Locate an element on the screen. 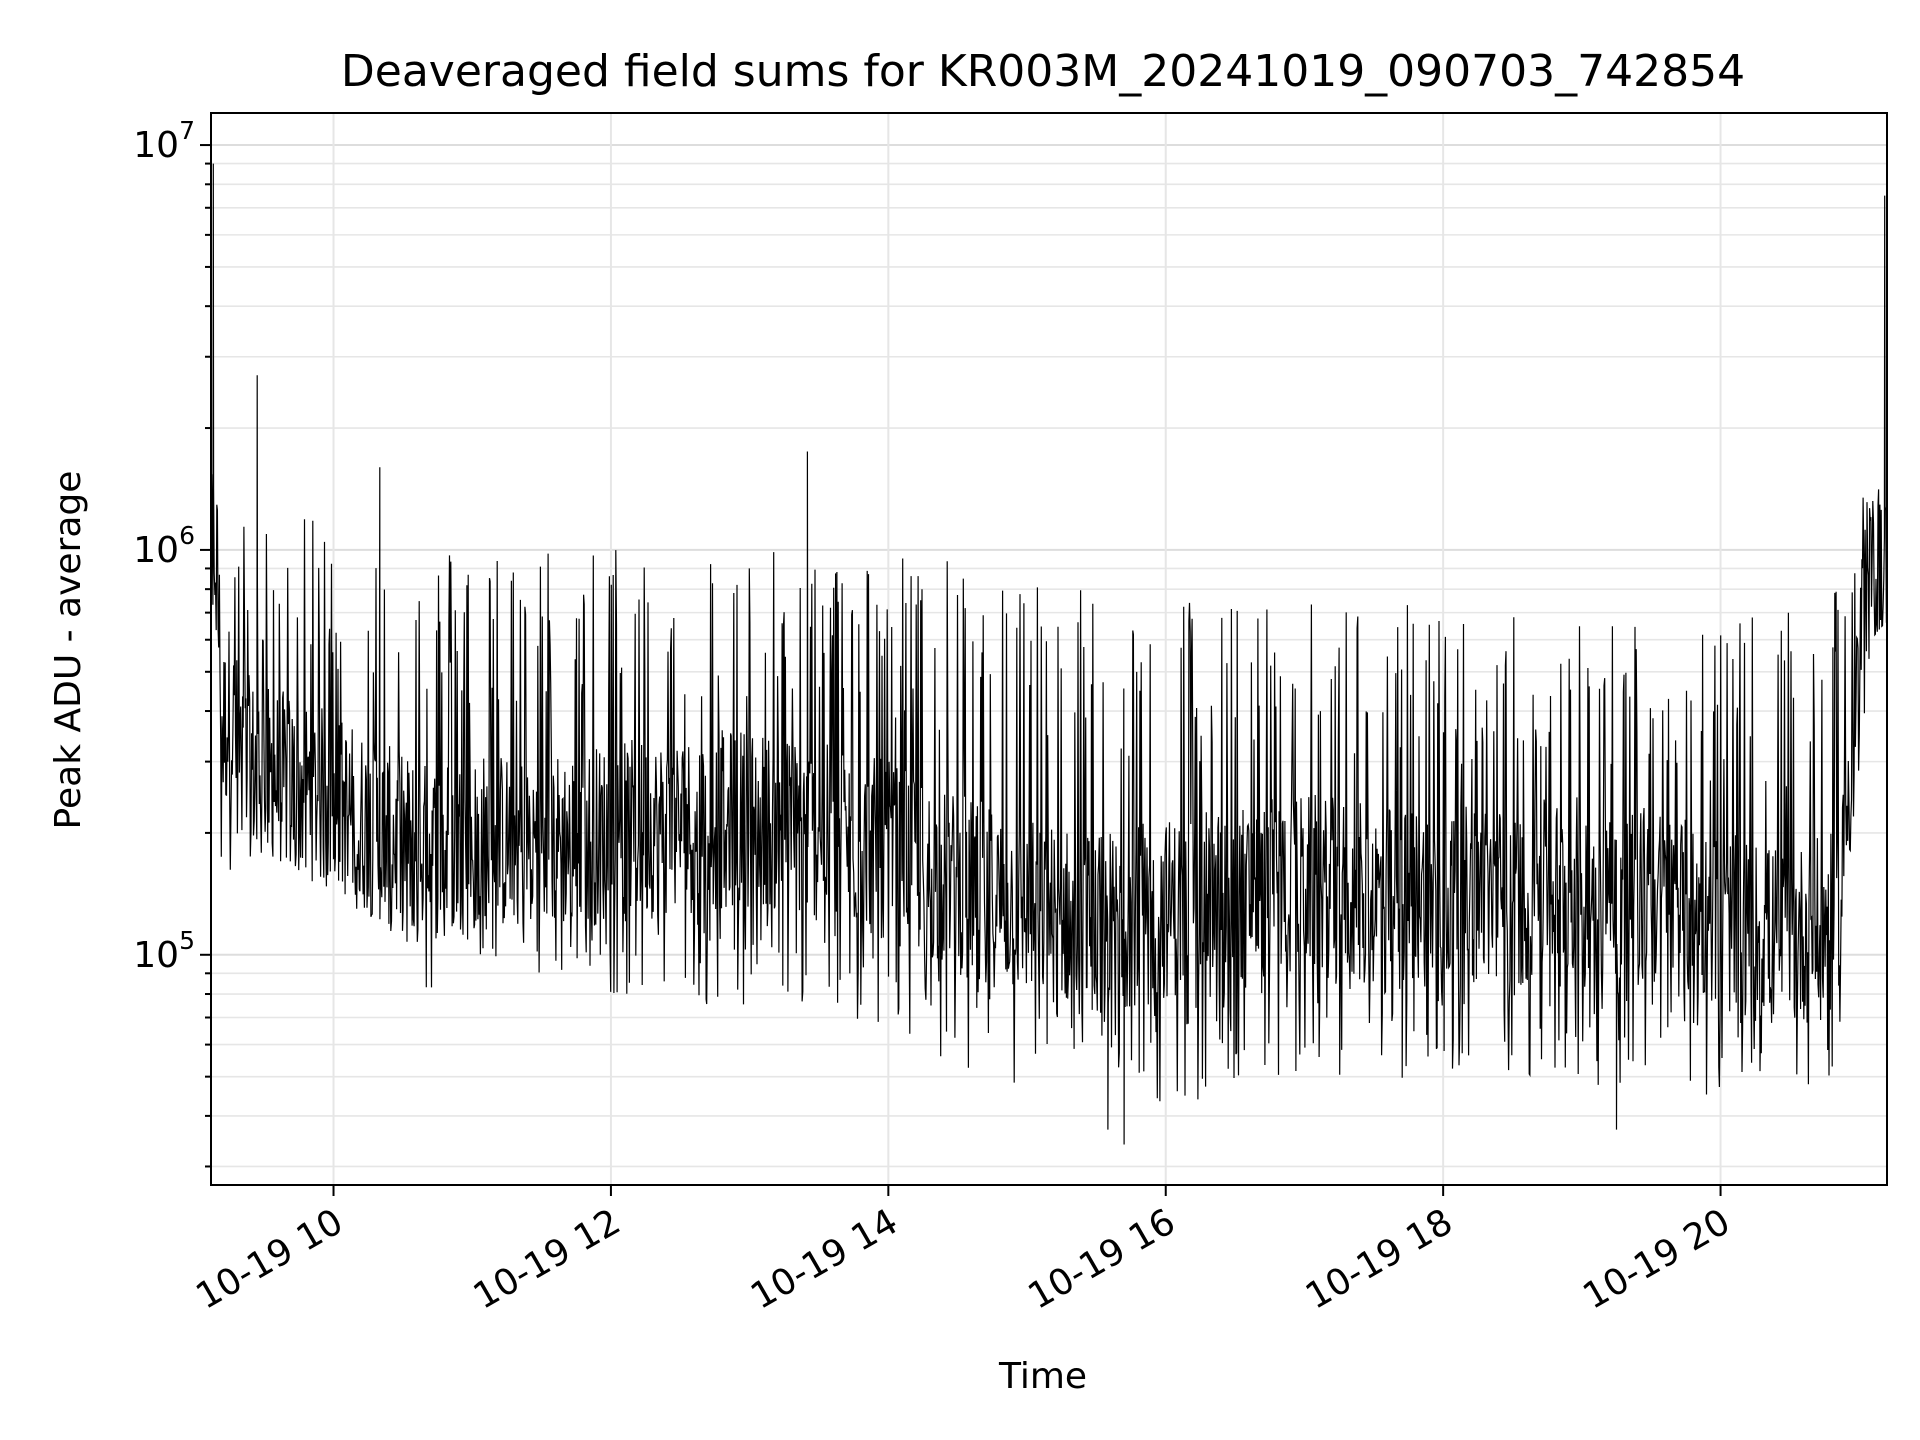  y-axis-label: Peak ADU - average is located at coordinates (68, 650).